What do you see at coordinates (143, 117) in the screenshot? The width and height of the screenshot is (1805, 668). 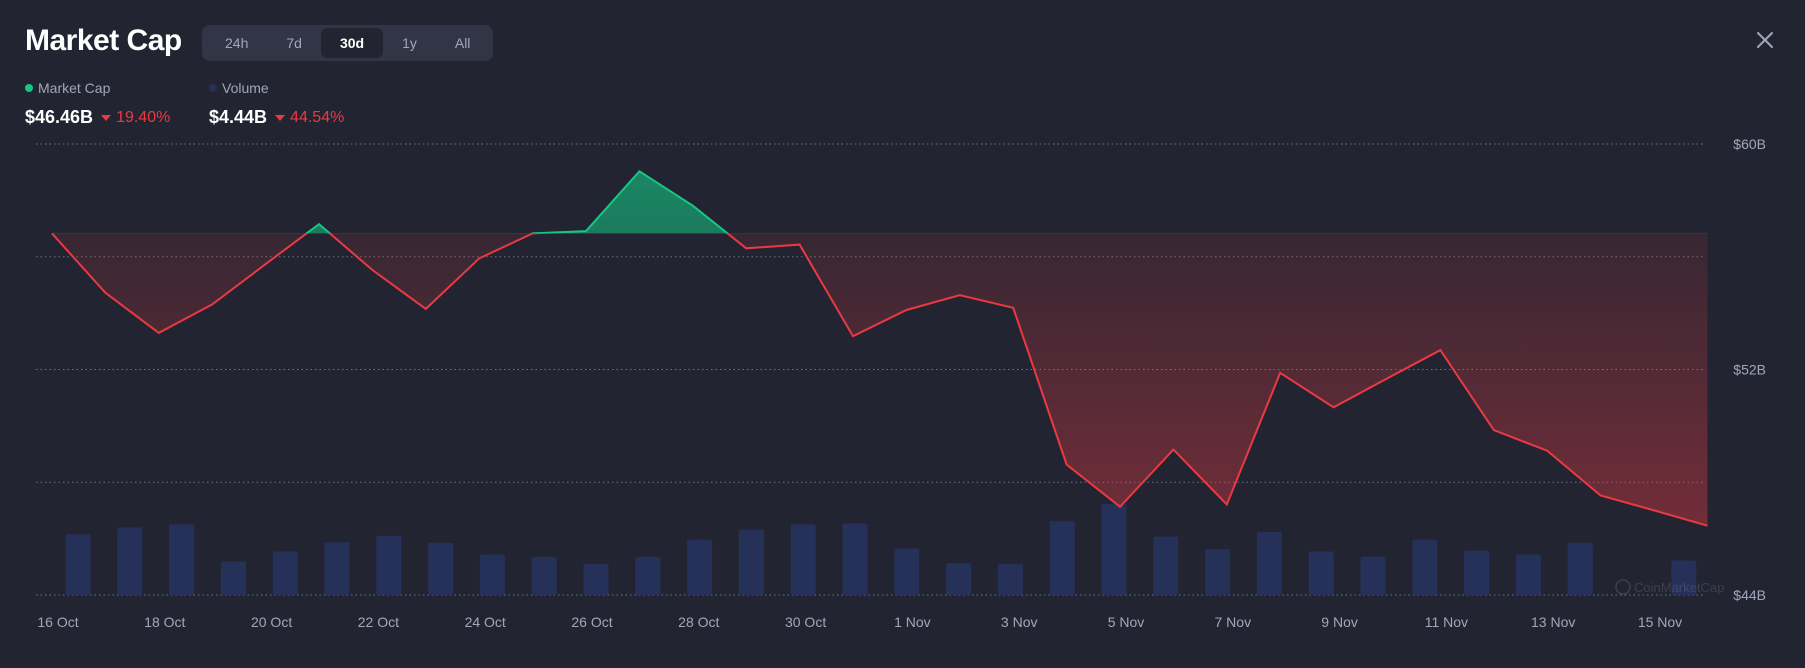 I see `market-cap-change: 19.40%` at bounding box center [143, 117].